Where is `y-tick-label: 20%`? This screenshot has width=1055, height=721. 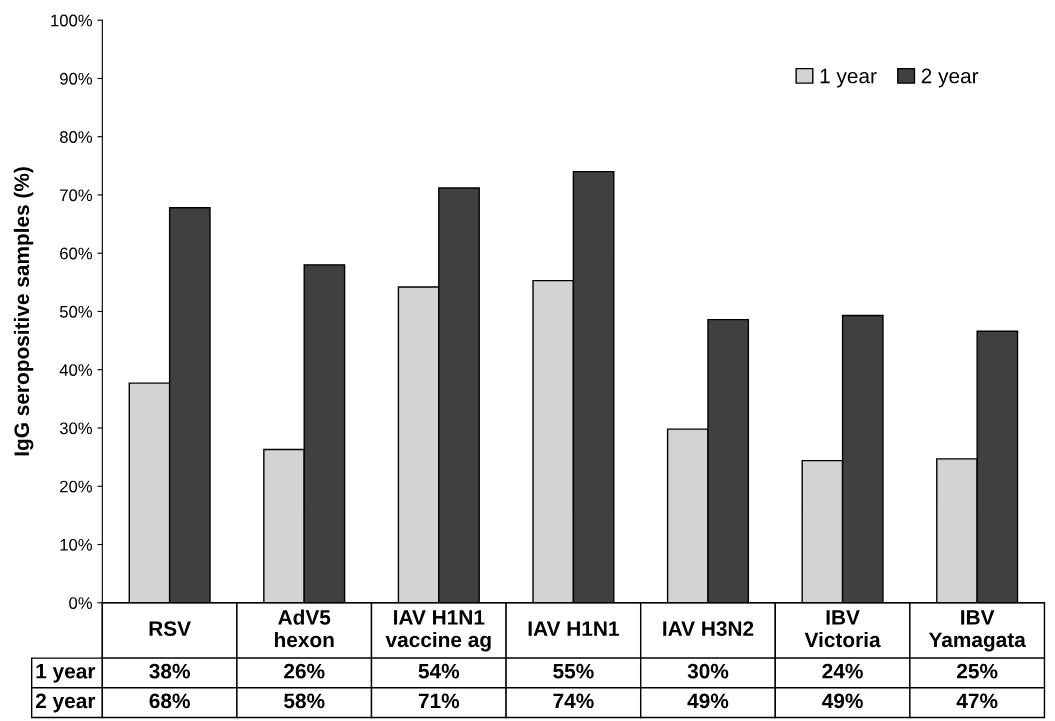 y-tick-label: 20% is located at coordinates (76, 486).